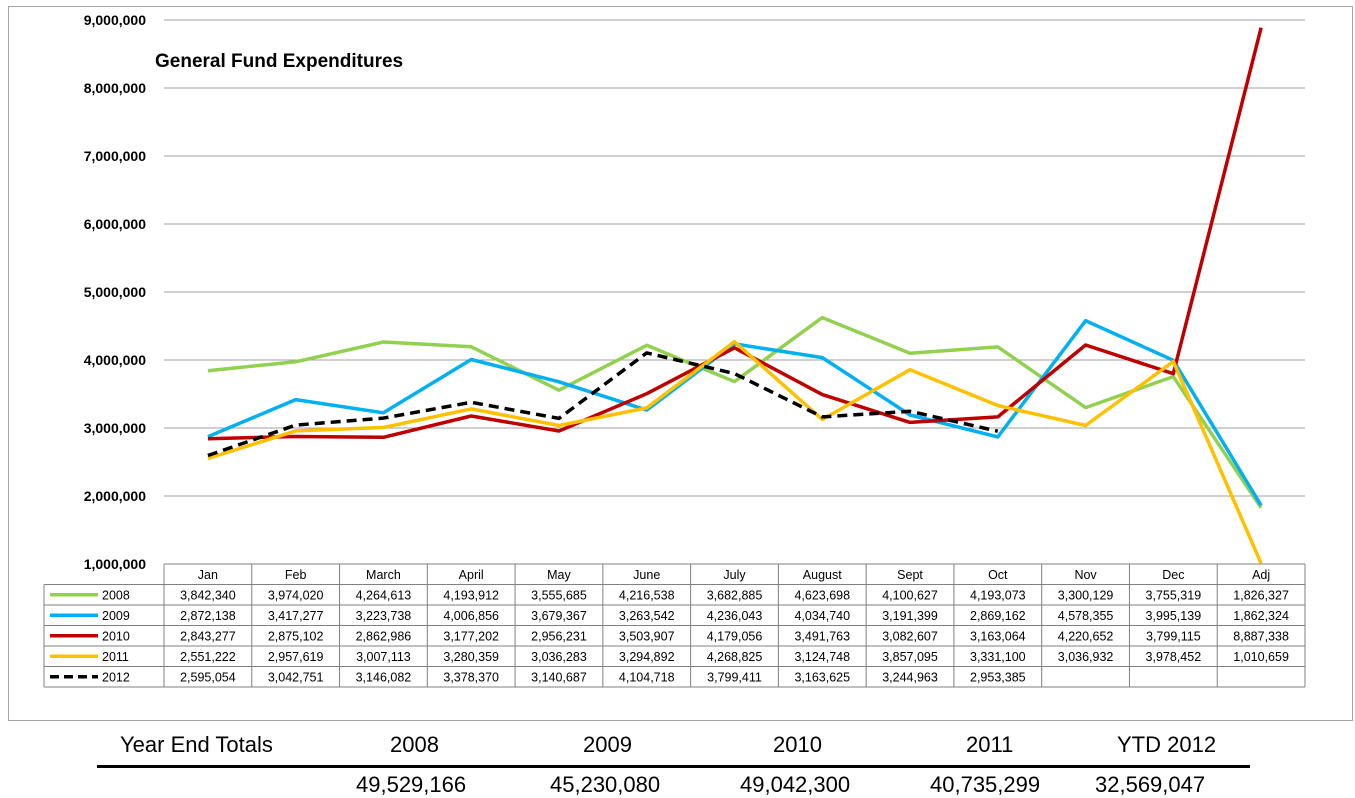 Image resolution: width=1355 pixels, height=798 pixels. What do you see at coordinates (607, 744) in the screenshot?
I see `totals-year-2009: 2009` at bounding box center [607, 744].